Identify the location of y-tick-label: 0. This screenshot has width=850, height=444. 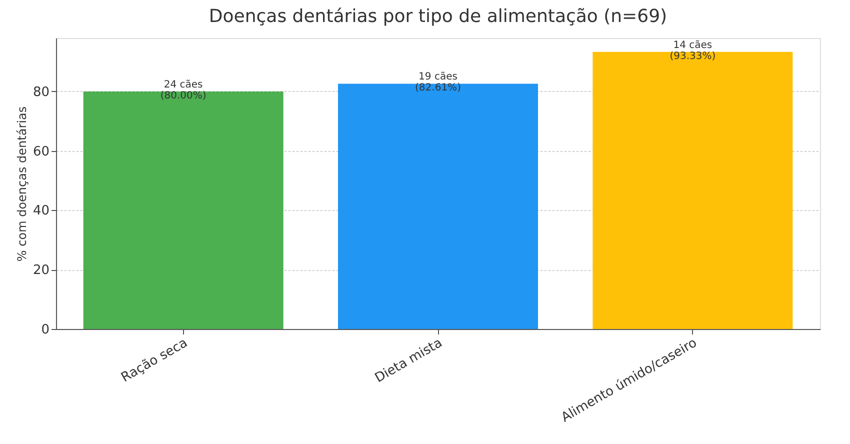
(45, 330).